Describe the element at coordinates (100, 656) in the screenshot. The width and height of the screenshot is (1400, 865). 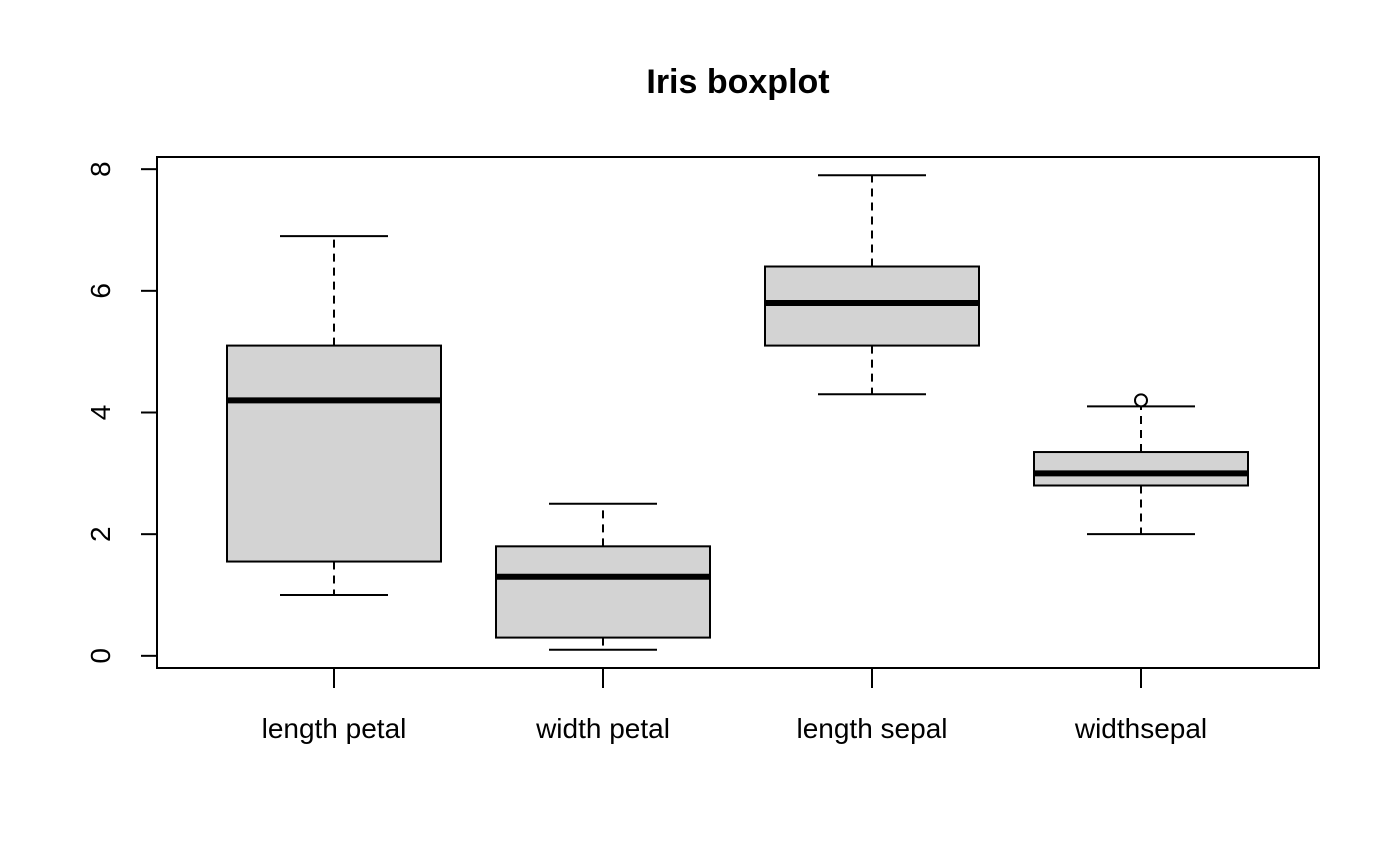
I see `y-tick-label: 0` at that location.